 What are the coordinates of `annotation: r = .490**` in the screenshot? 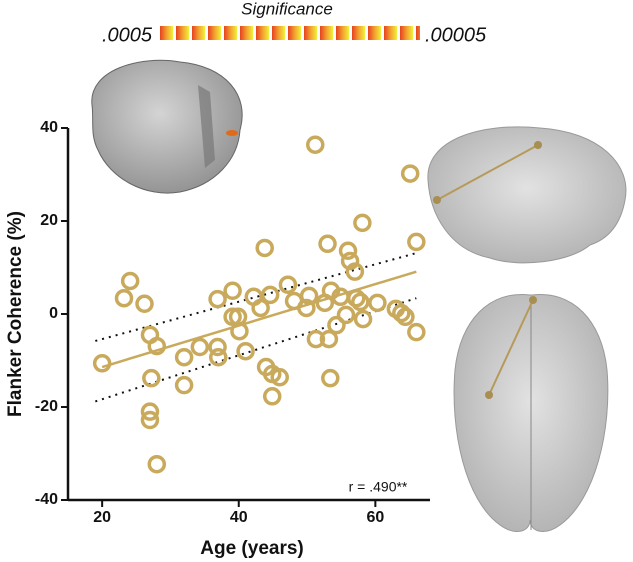 It's located at (378, 487).